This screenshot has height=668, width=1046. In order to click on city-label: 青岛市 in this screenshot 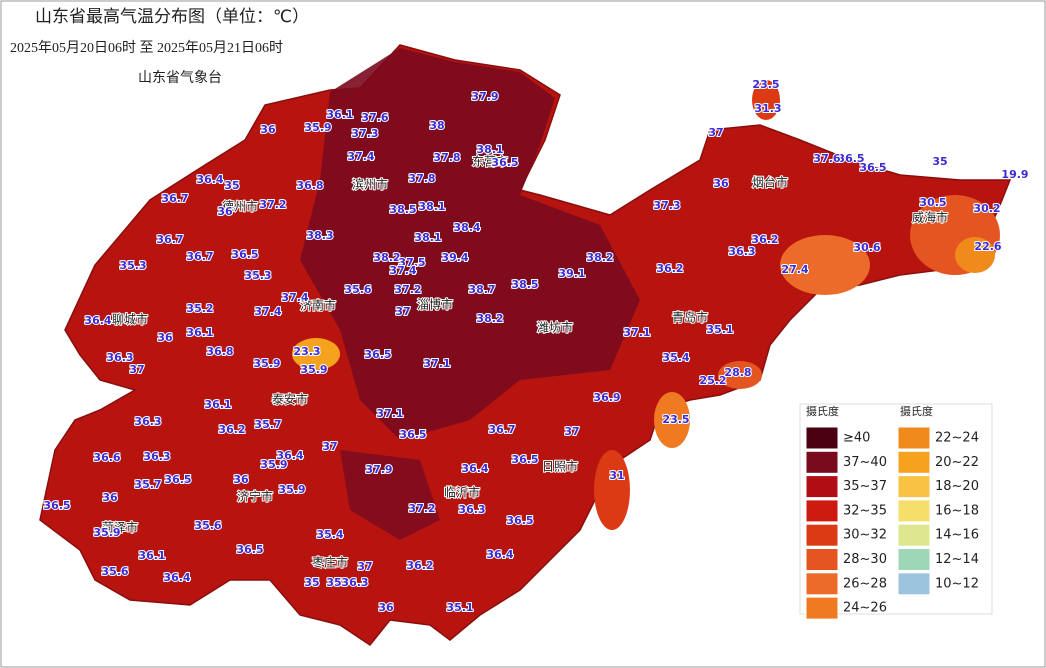, I will do `click(690, 317)`.